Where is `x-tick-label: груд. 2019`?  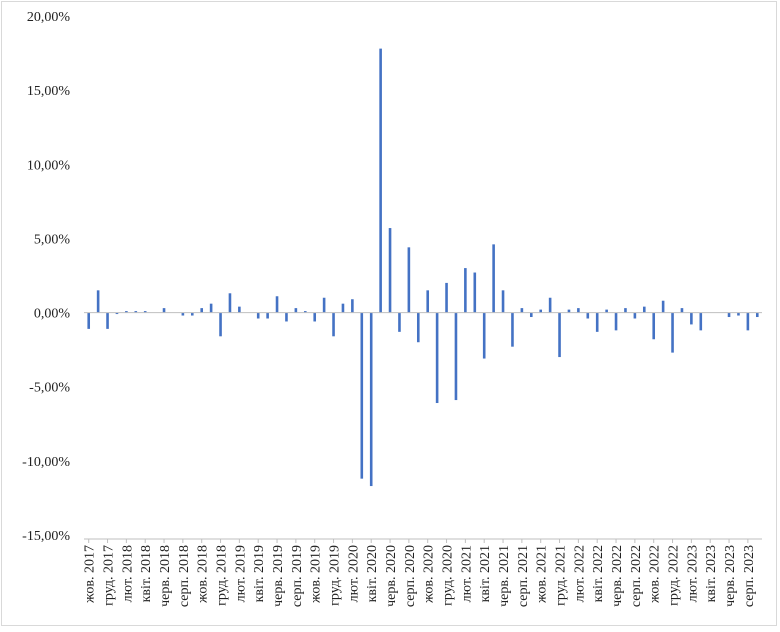
x-tick-label: груд. 2019 is located at coordinates (335, 575).